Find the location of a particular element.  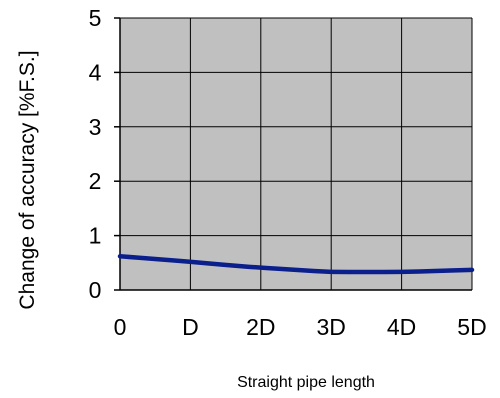

x-tick-label: D is located at coordinates (190, 327).